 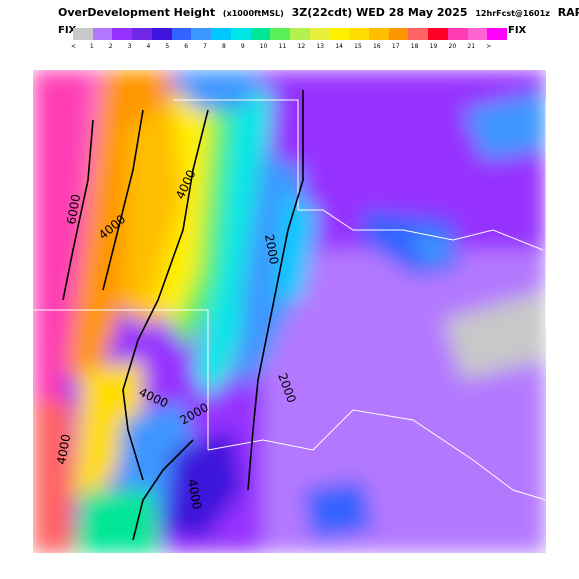 I want to click on colorbar-tick-label: 13, so click(x=320, y=46).